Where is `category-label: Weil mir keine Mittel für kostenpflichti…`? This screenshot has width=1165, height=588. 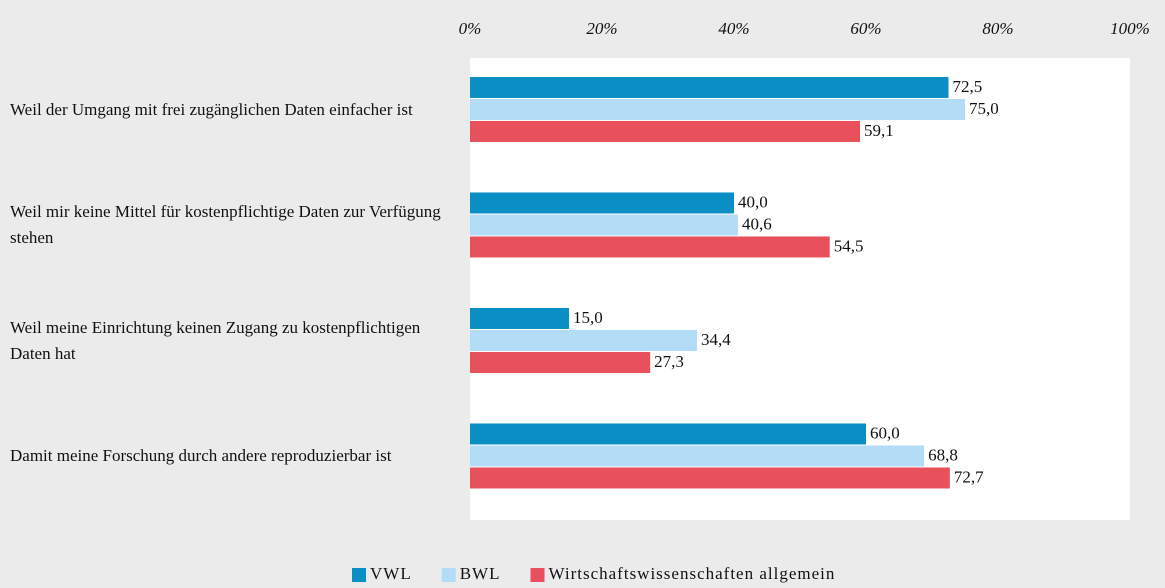 category-label: Weil mir keine Mittel für kostenpflichti… is located at coordinates (225, 225).